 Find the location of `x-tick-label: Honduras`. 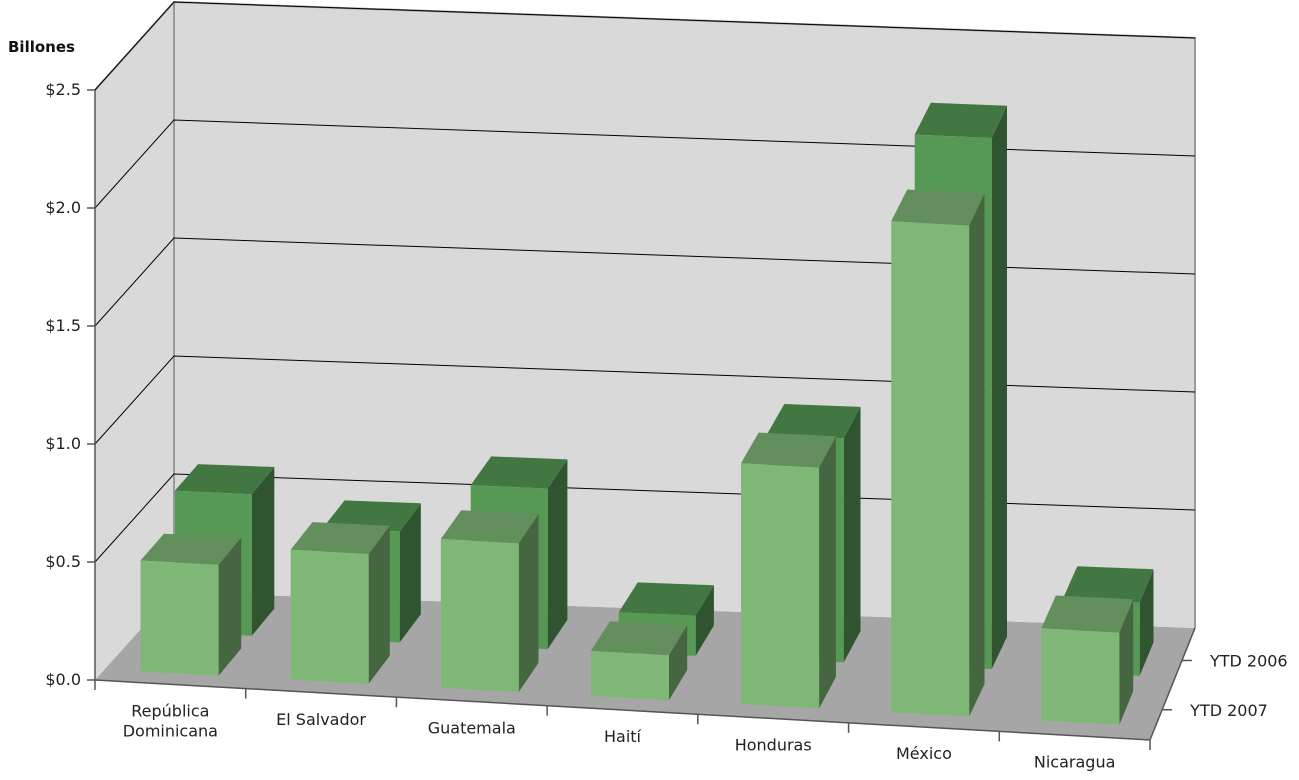

x-tick-label: Honduras is located at coordinates (773, 745).